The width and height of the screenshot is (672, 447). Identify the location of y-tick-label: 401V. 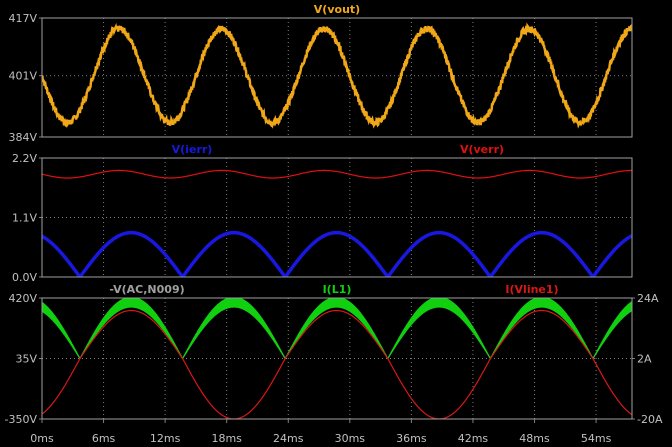
(22, 76).